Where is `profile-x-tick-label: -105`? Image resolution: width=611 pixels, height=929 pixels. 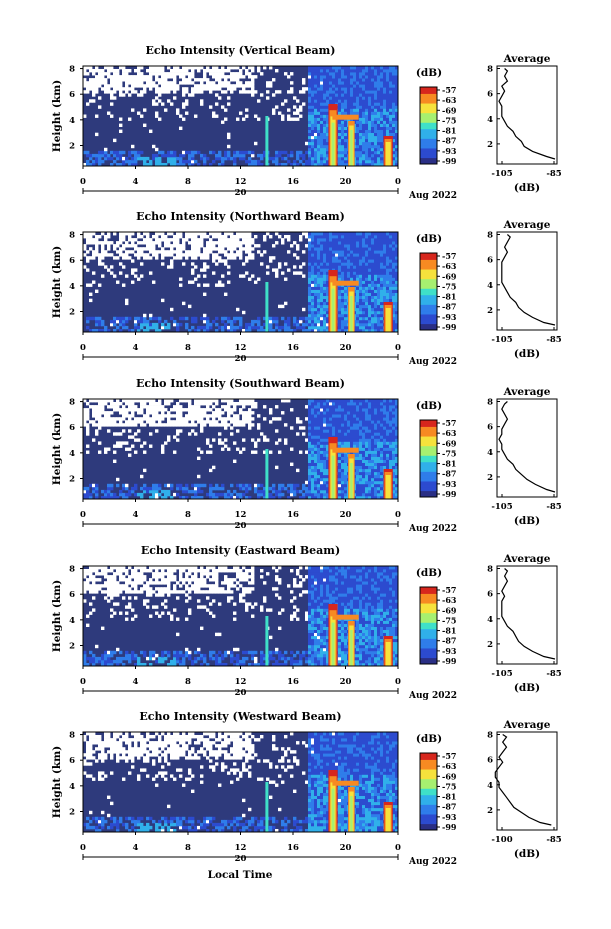
profile-x-tick-label: -105 is located at coordinates (501, 340).